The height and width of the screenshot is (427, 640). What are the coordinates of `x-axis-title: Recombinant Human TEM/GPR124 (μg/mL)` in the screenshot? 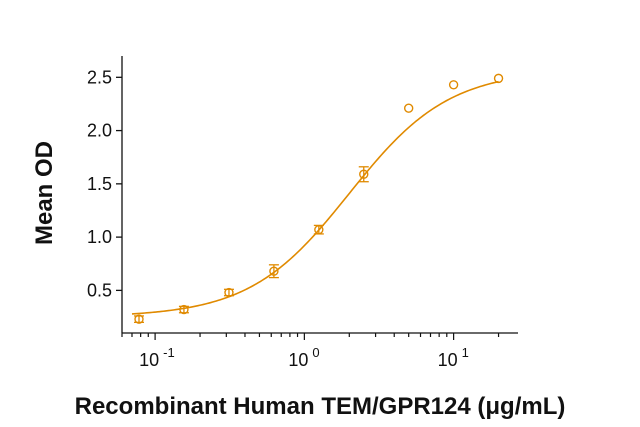 It's located at (320, 406).